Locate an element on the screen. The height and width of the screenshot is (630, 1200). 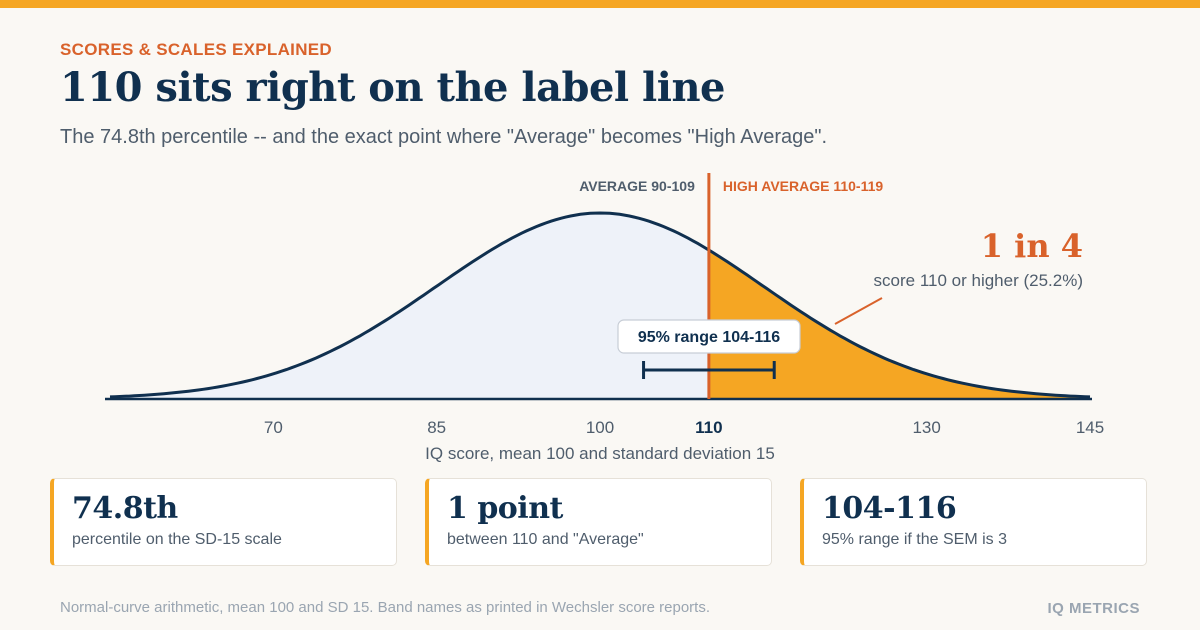
callout-big: 1 in 4 is located at coordinates (1032, 246).